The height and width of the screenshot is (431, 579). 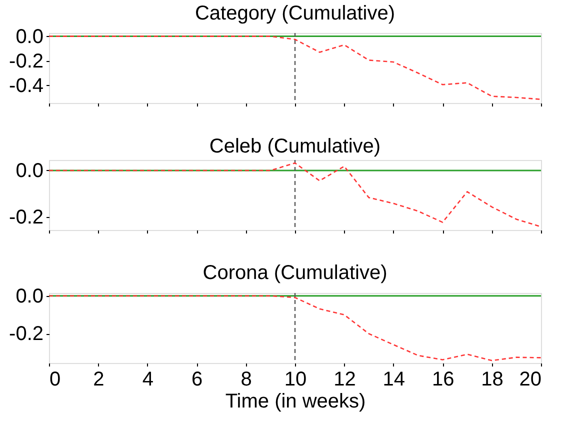 I want to click on x-tick-label: 12, so click(x=345, y=379).